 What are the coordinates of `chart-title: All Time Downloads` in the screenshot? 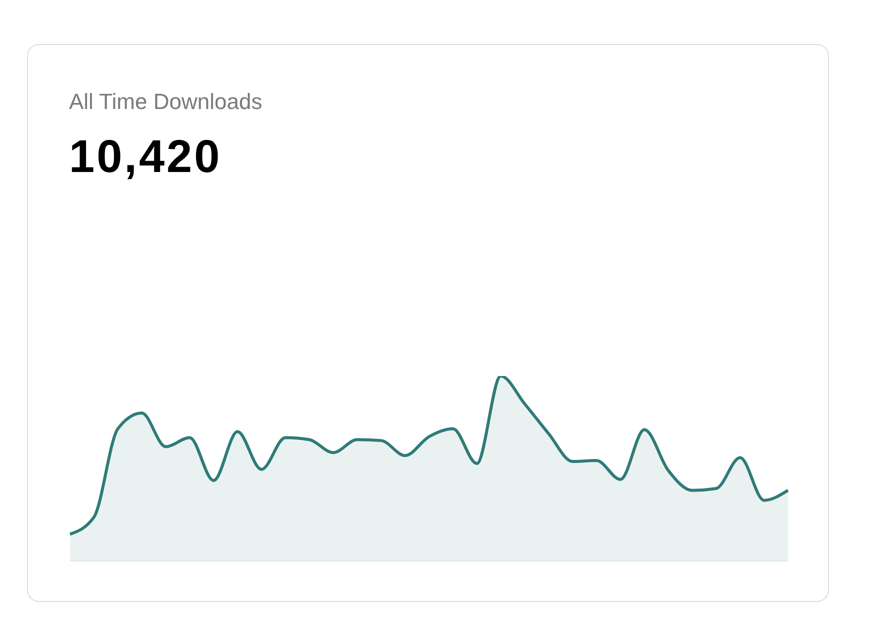 It's located at (165, 102).